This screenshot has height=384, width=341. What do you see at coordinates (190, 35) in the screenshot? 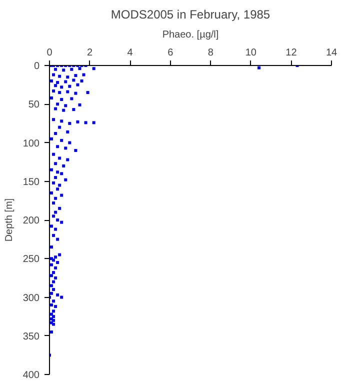
I see `x-axis-title: Phaeo. [µg/l]` at bounding box center [190, 35].